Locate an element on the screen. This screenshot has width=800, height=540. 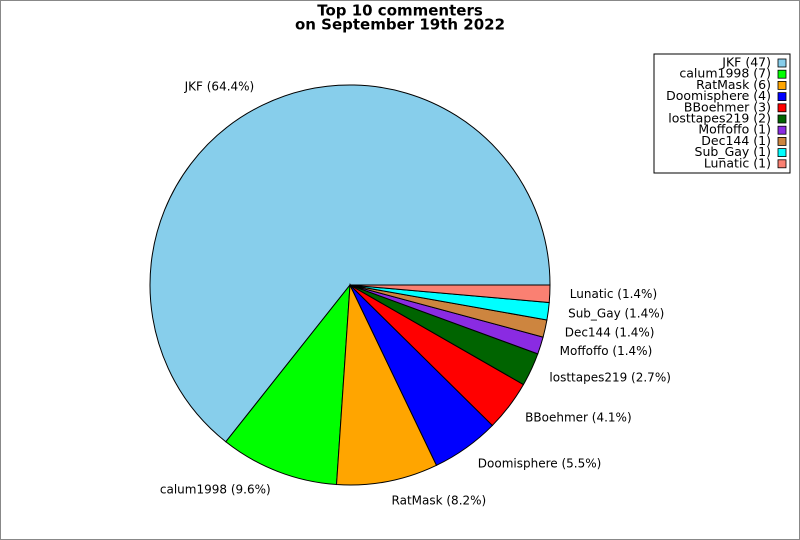
legend-label: calum1998 (7) is located at coordinates (725, 73).